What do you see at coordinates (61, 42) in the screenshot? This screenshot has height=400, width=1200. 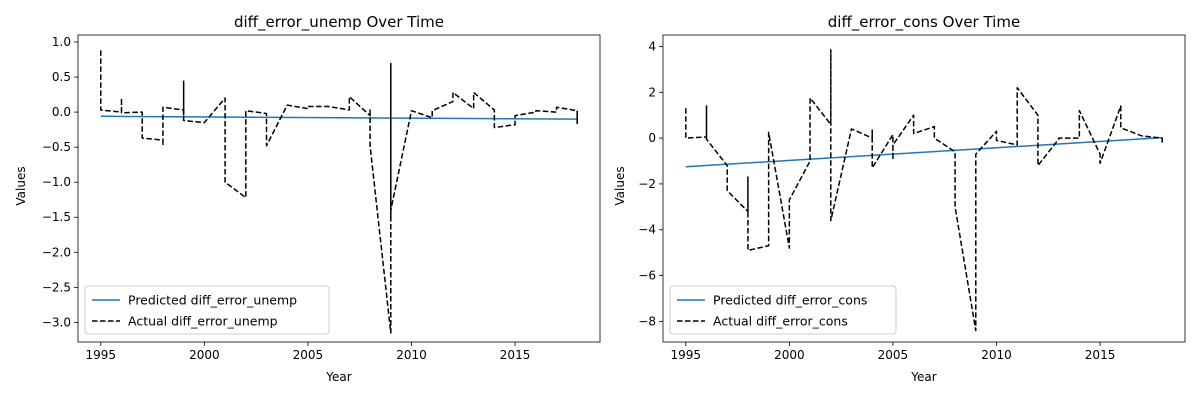 I see `y-tick-label: 1.0` at bounding box center [61, 42].